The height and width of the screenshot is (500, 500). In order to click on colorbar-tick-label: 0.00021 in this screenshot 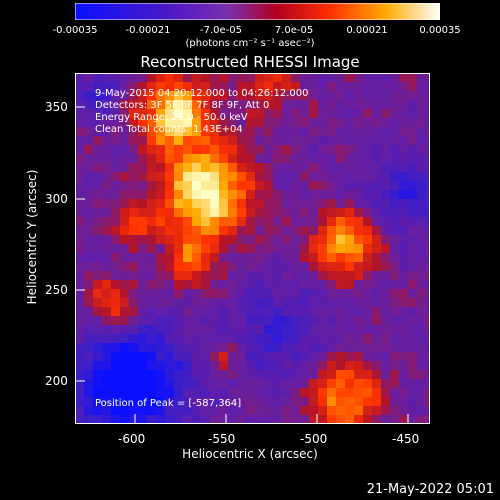, I will do `click(367, 30)`.